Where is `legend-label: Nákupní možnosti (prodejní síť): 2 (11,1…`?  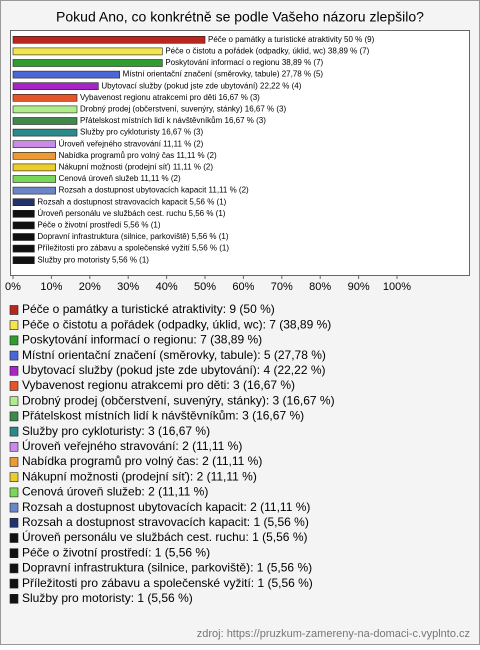 legend-label: Nákupní možnosti (prodejní síť): 2 (11,1… is located at coordinates (139, 476).